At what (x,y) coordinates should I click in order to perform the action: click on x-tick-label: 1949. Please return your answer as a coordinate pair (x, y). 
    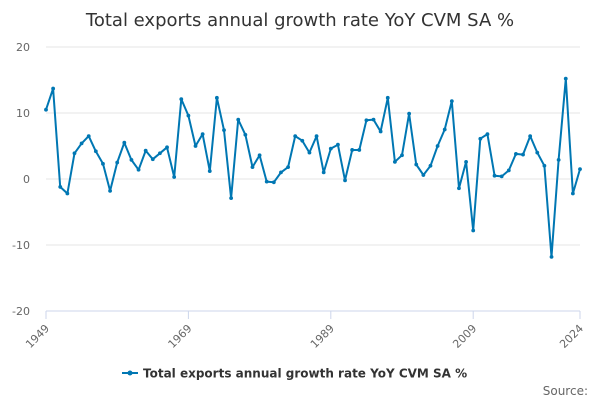
    Looking at the image, I should click on (37, 336).